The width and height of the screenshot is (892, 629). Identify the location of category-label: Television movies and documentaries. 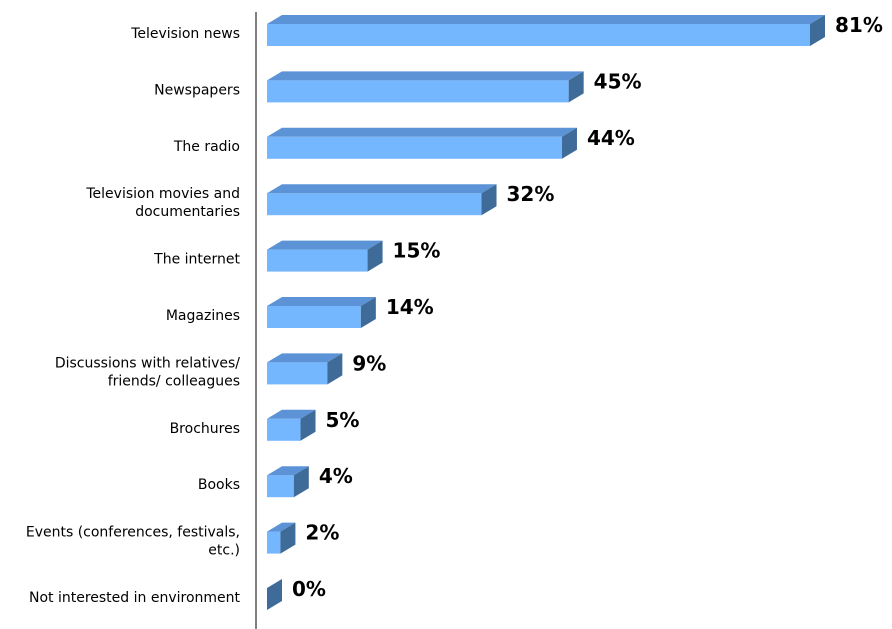
(162, 203).